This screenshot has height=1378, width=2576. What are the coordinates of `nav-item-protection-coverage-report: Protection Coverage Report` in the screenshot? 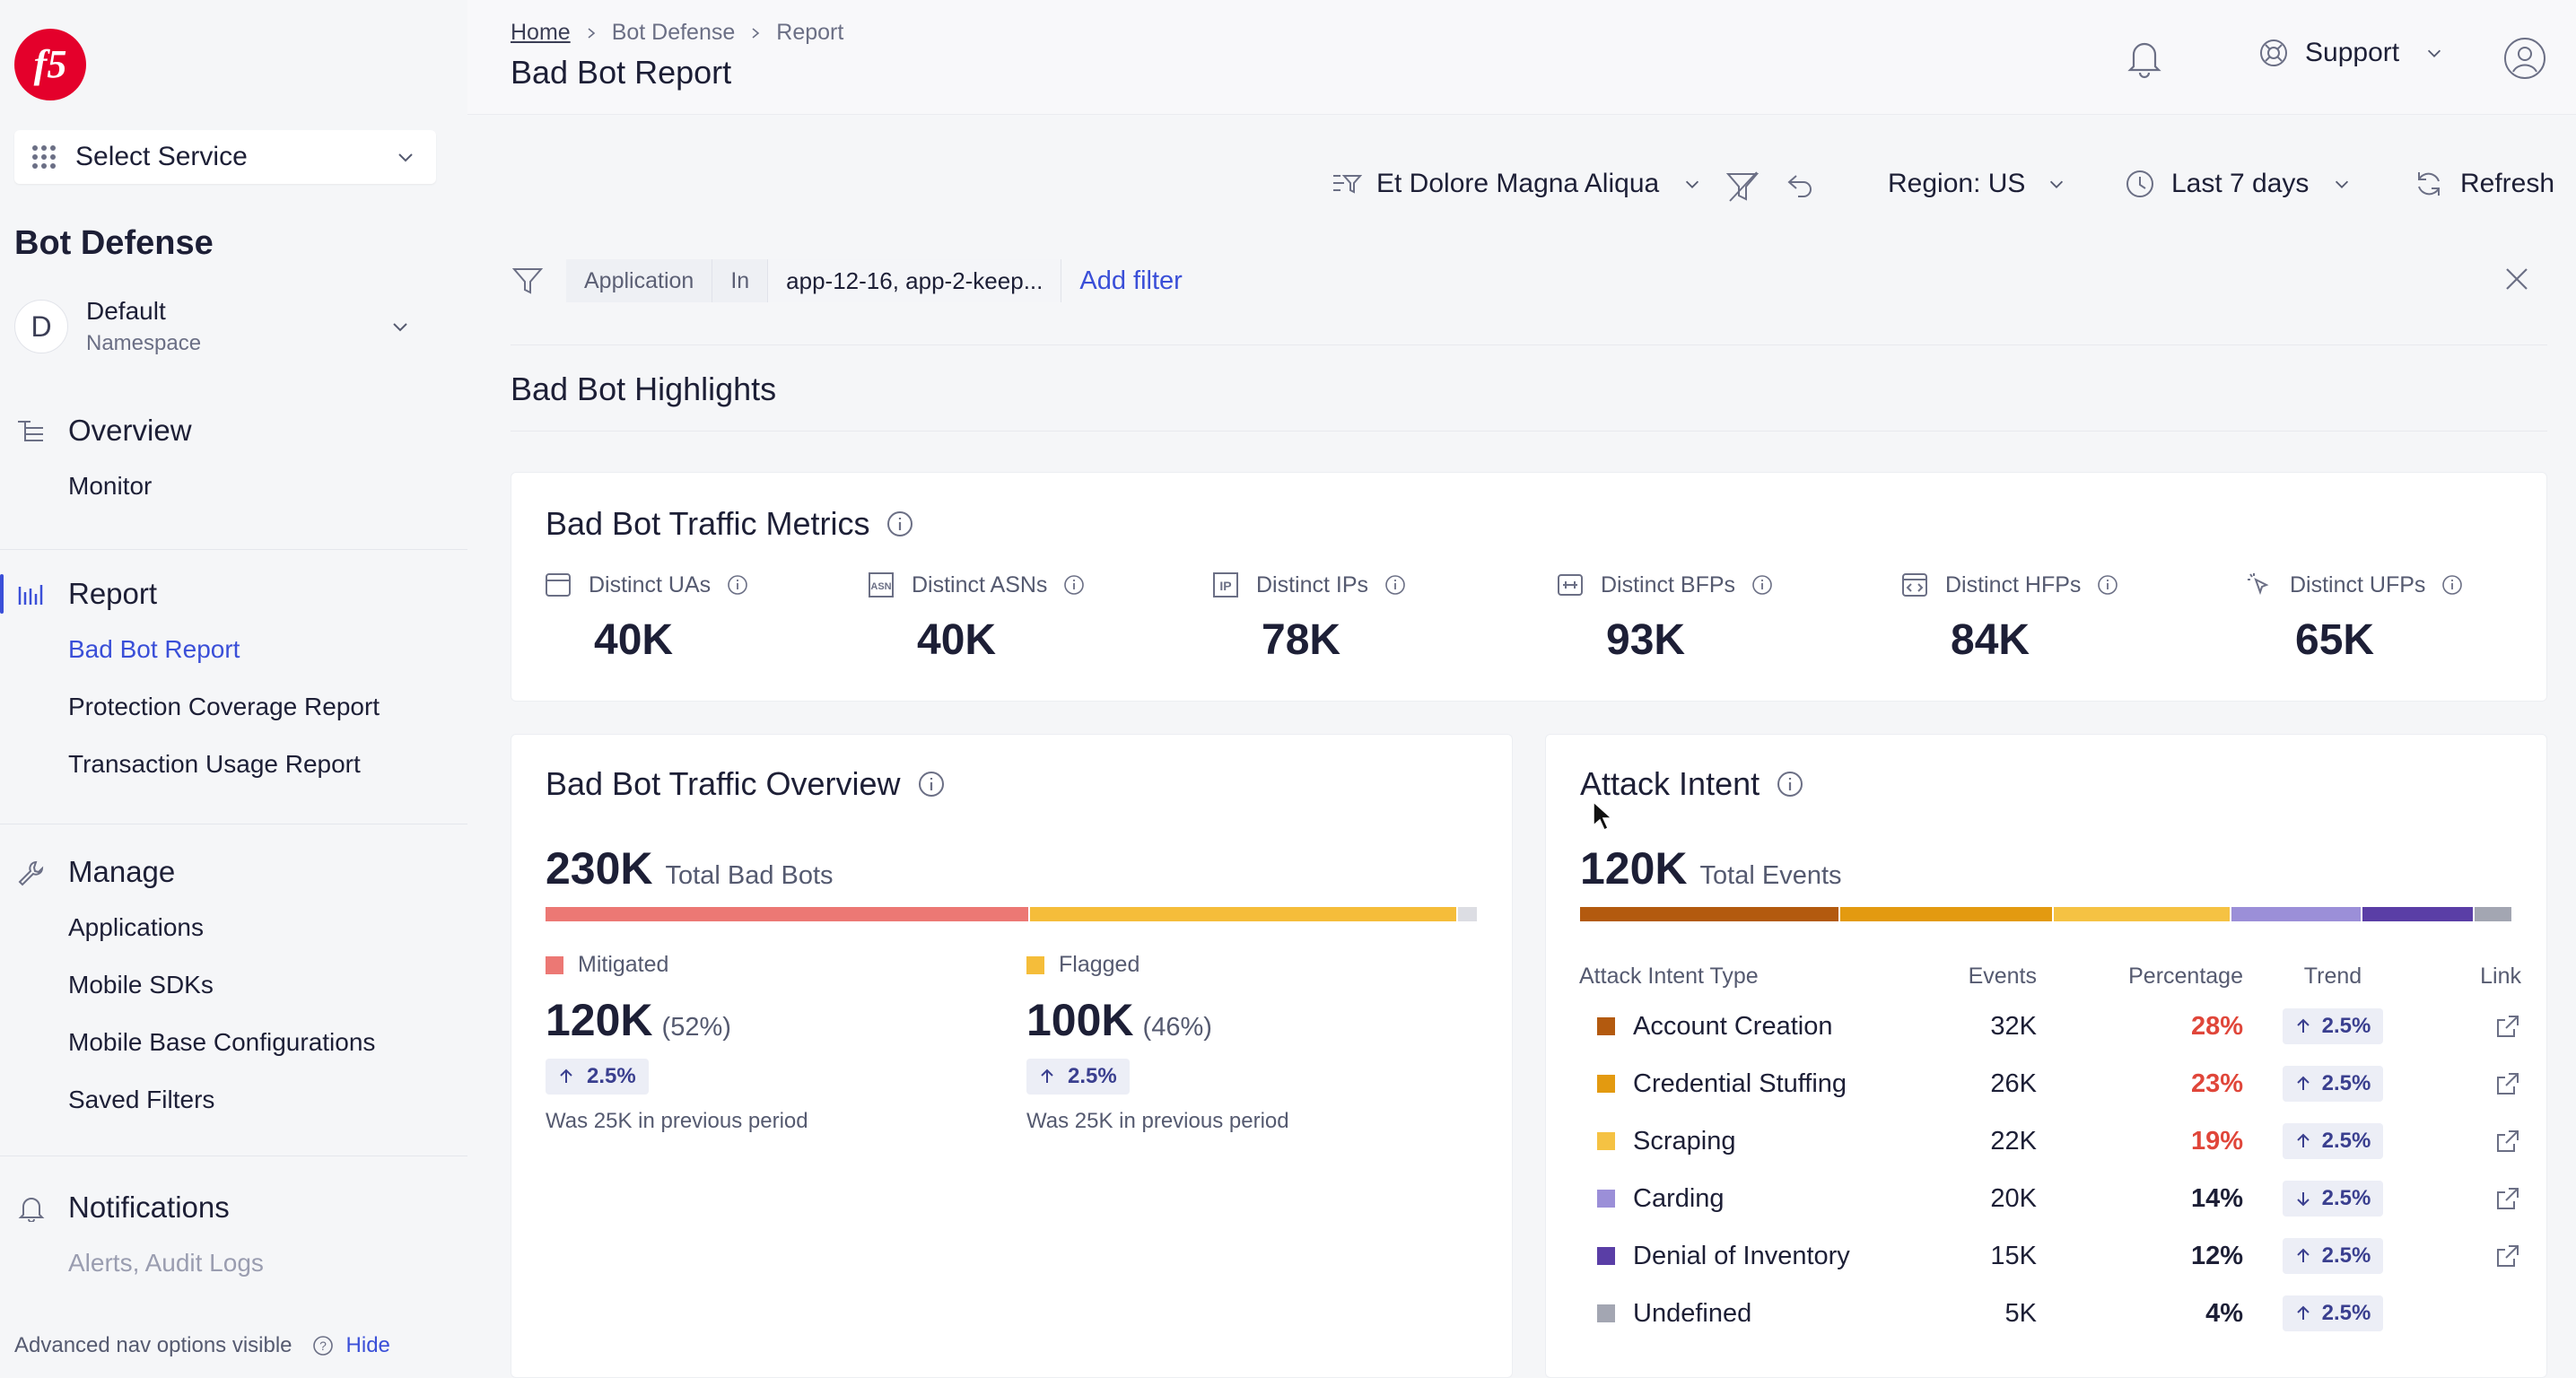 It's located at (224, 706).